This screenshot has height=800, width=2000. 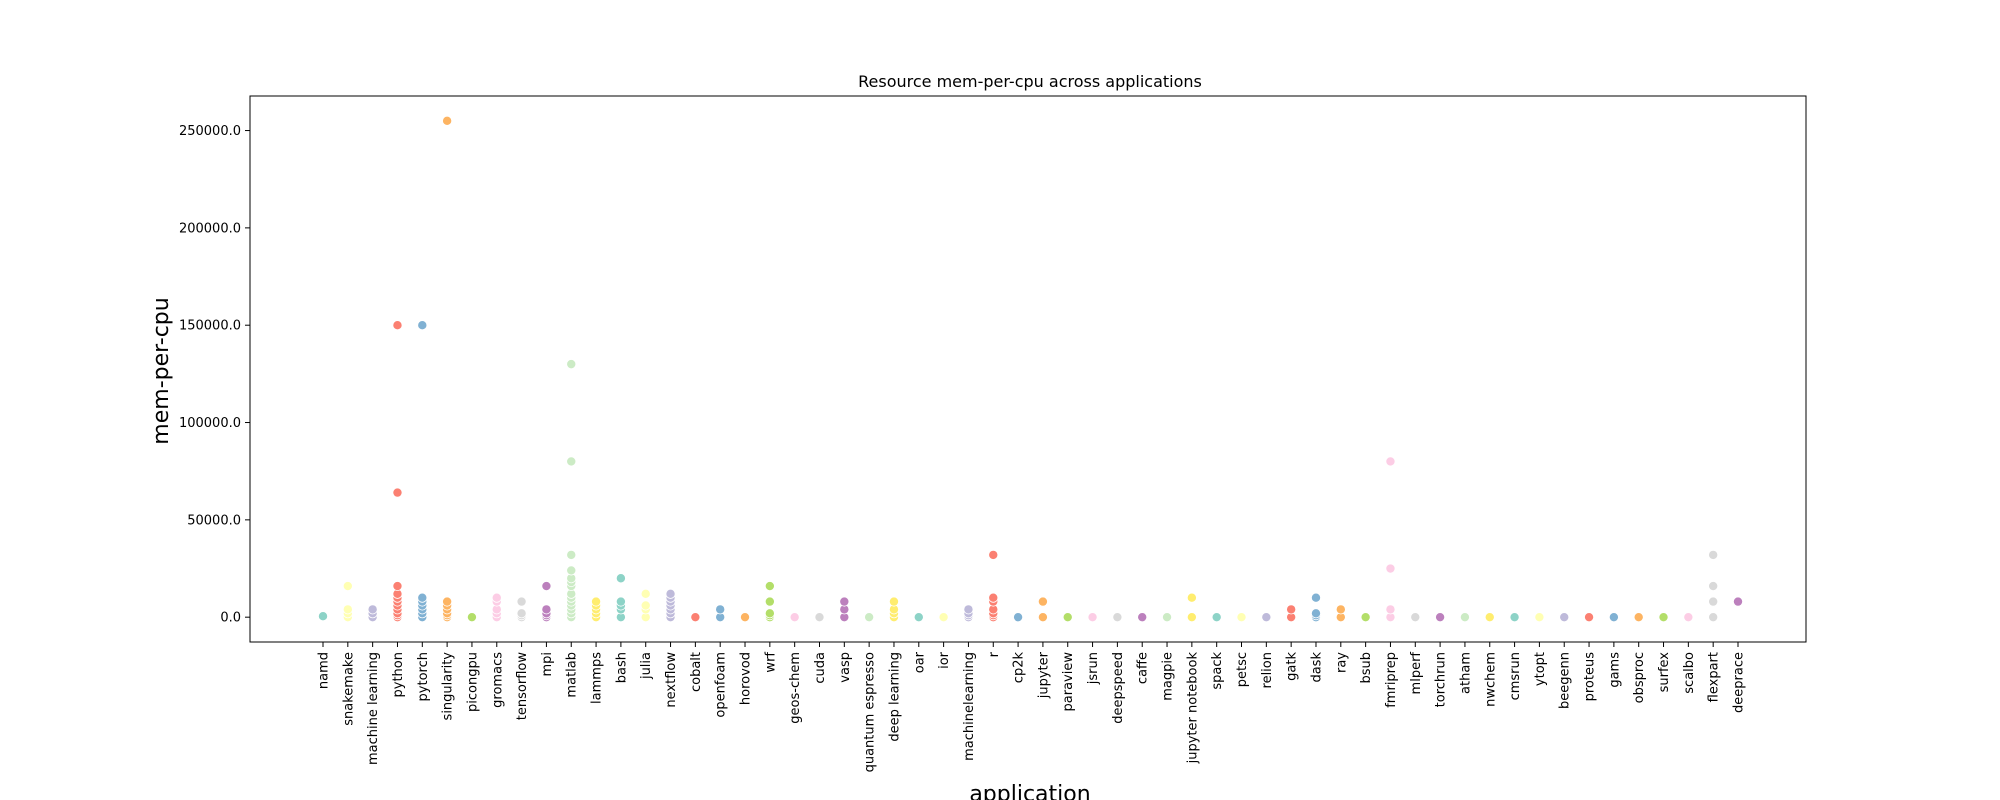 I want to click on x-tick-label: snakemake, so click(x=348, y=689).